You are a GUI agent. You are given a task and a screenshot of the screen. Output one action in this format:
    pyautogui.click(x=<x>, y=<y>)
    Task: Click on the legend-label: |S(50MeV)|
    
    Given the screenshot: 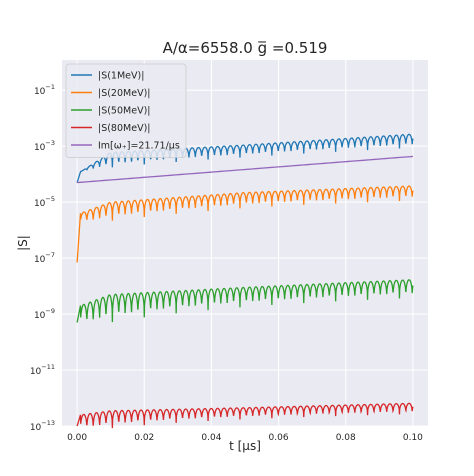 What is the action you would take?
    pyautogui.click(x=124, y=111)
    